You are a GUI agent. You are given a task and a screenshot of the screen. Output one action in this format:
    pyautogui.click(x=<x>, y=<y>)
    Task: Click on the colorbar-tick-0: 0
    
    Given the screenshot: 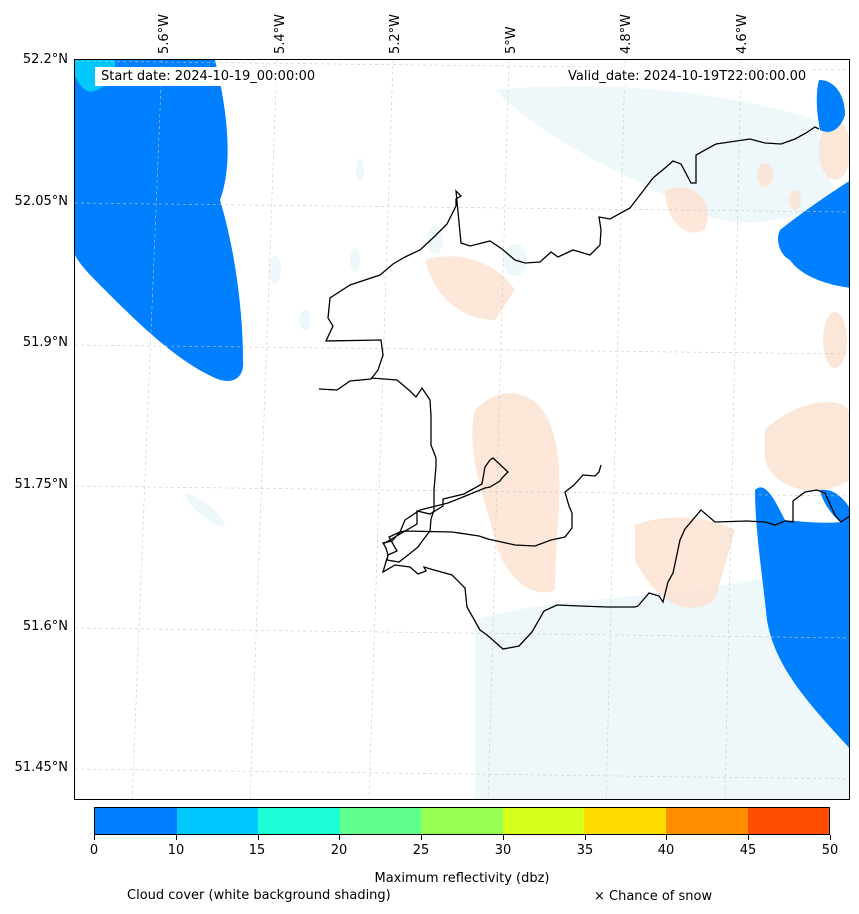 What is the action you would take?
    pyautogui.click(x=94, y=850)
    